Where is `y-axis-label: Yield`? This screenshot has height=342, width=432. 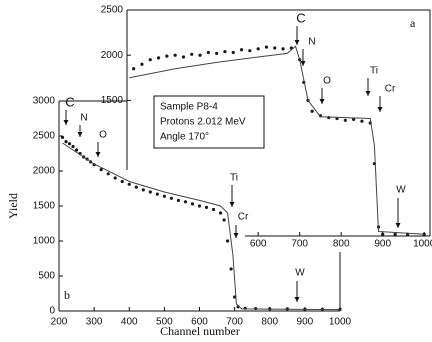
y-axis-label: Yield is located at coordinates (13, 206).